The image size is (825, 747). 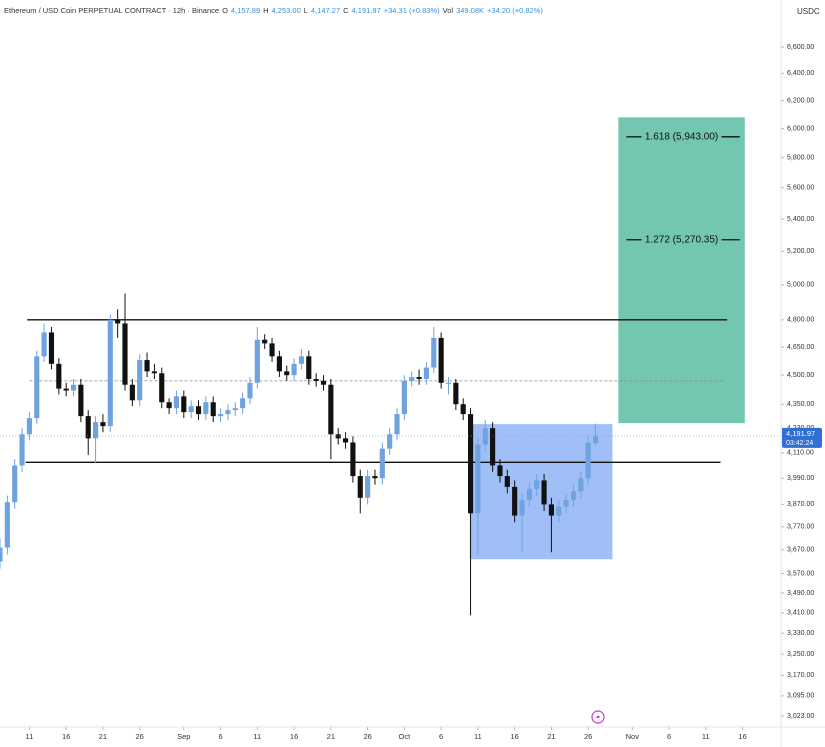 I want to click on y-tick-label: 5,400.00, so click(x=800, y=219).